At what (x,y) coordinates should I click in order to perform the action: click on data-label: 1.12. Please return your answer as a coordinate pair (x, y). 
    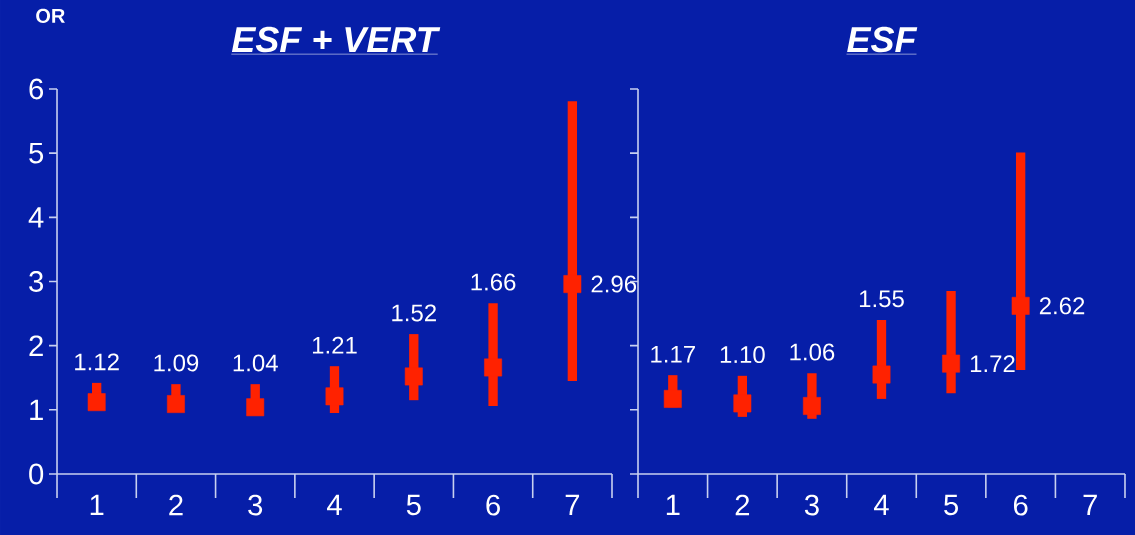
    Looking at the image, I should click on (97, 362).